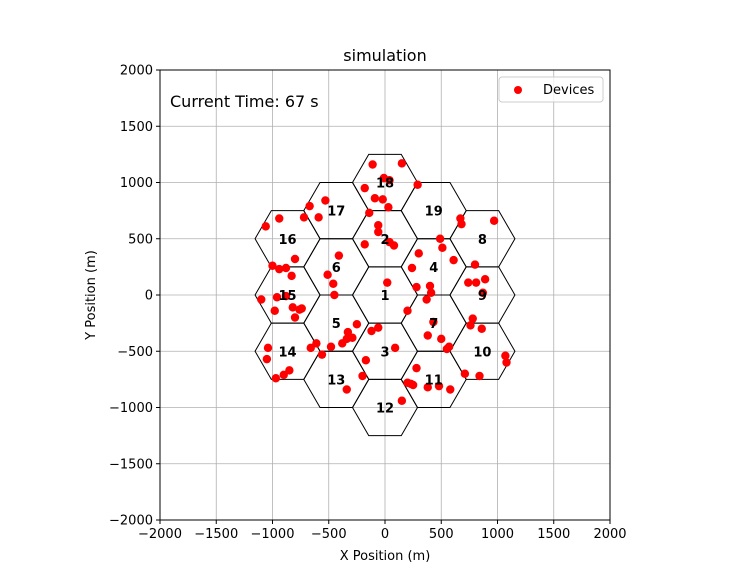  Describe the element at coordinates (336, 324) in the screenshot. I see `cell-label-5: 5` at that location.